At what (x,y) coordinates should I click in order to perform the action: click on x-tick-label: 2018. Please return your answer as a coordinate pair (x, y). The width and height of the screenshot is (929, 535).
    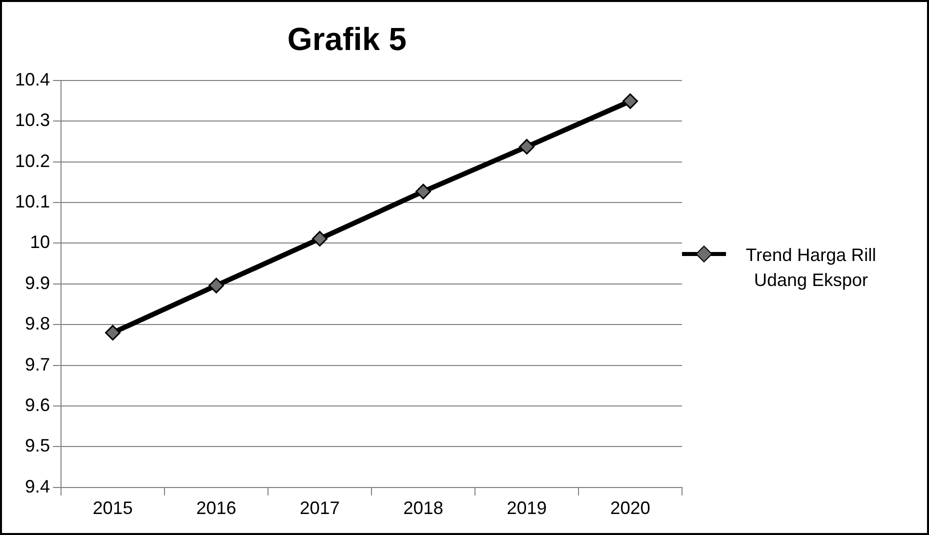
    Looking at the image, I should click on (423, 508).